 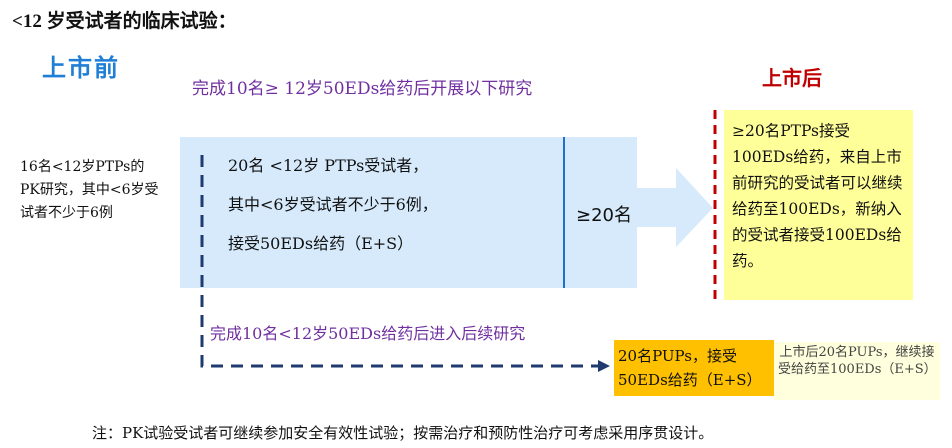 I want to click on main-box-line: 20名 <12岁 PTPs受试者，, so click(x=328, y=165).